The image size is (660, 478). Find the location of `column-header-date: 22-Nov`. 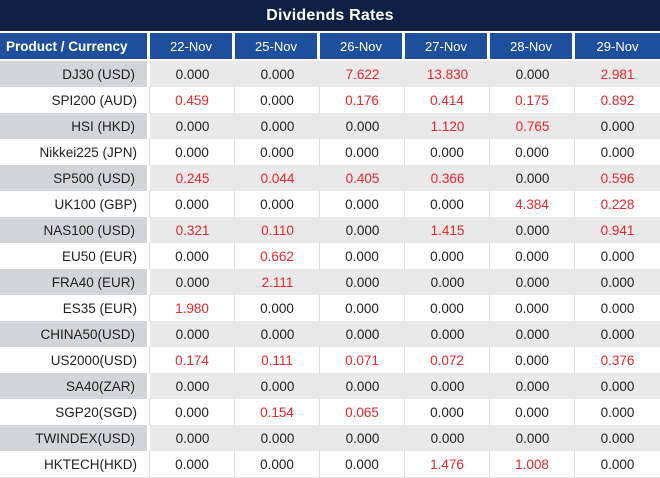

column-header-date: 22-Nov is located at coordinates (192, 46).